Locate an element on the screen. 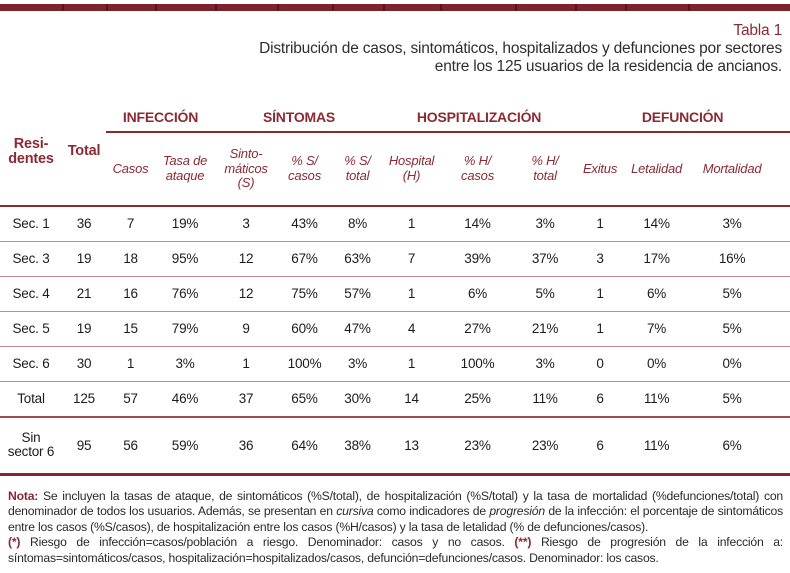 The image size is (790, 573). data-cell: 9 is located at coordinates (246, 329).